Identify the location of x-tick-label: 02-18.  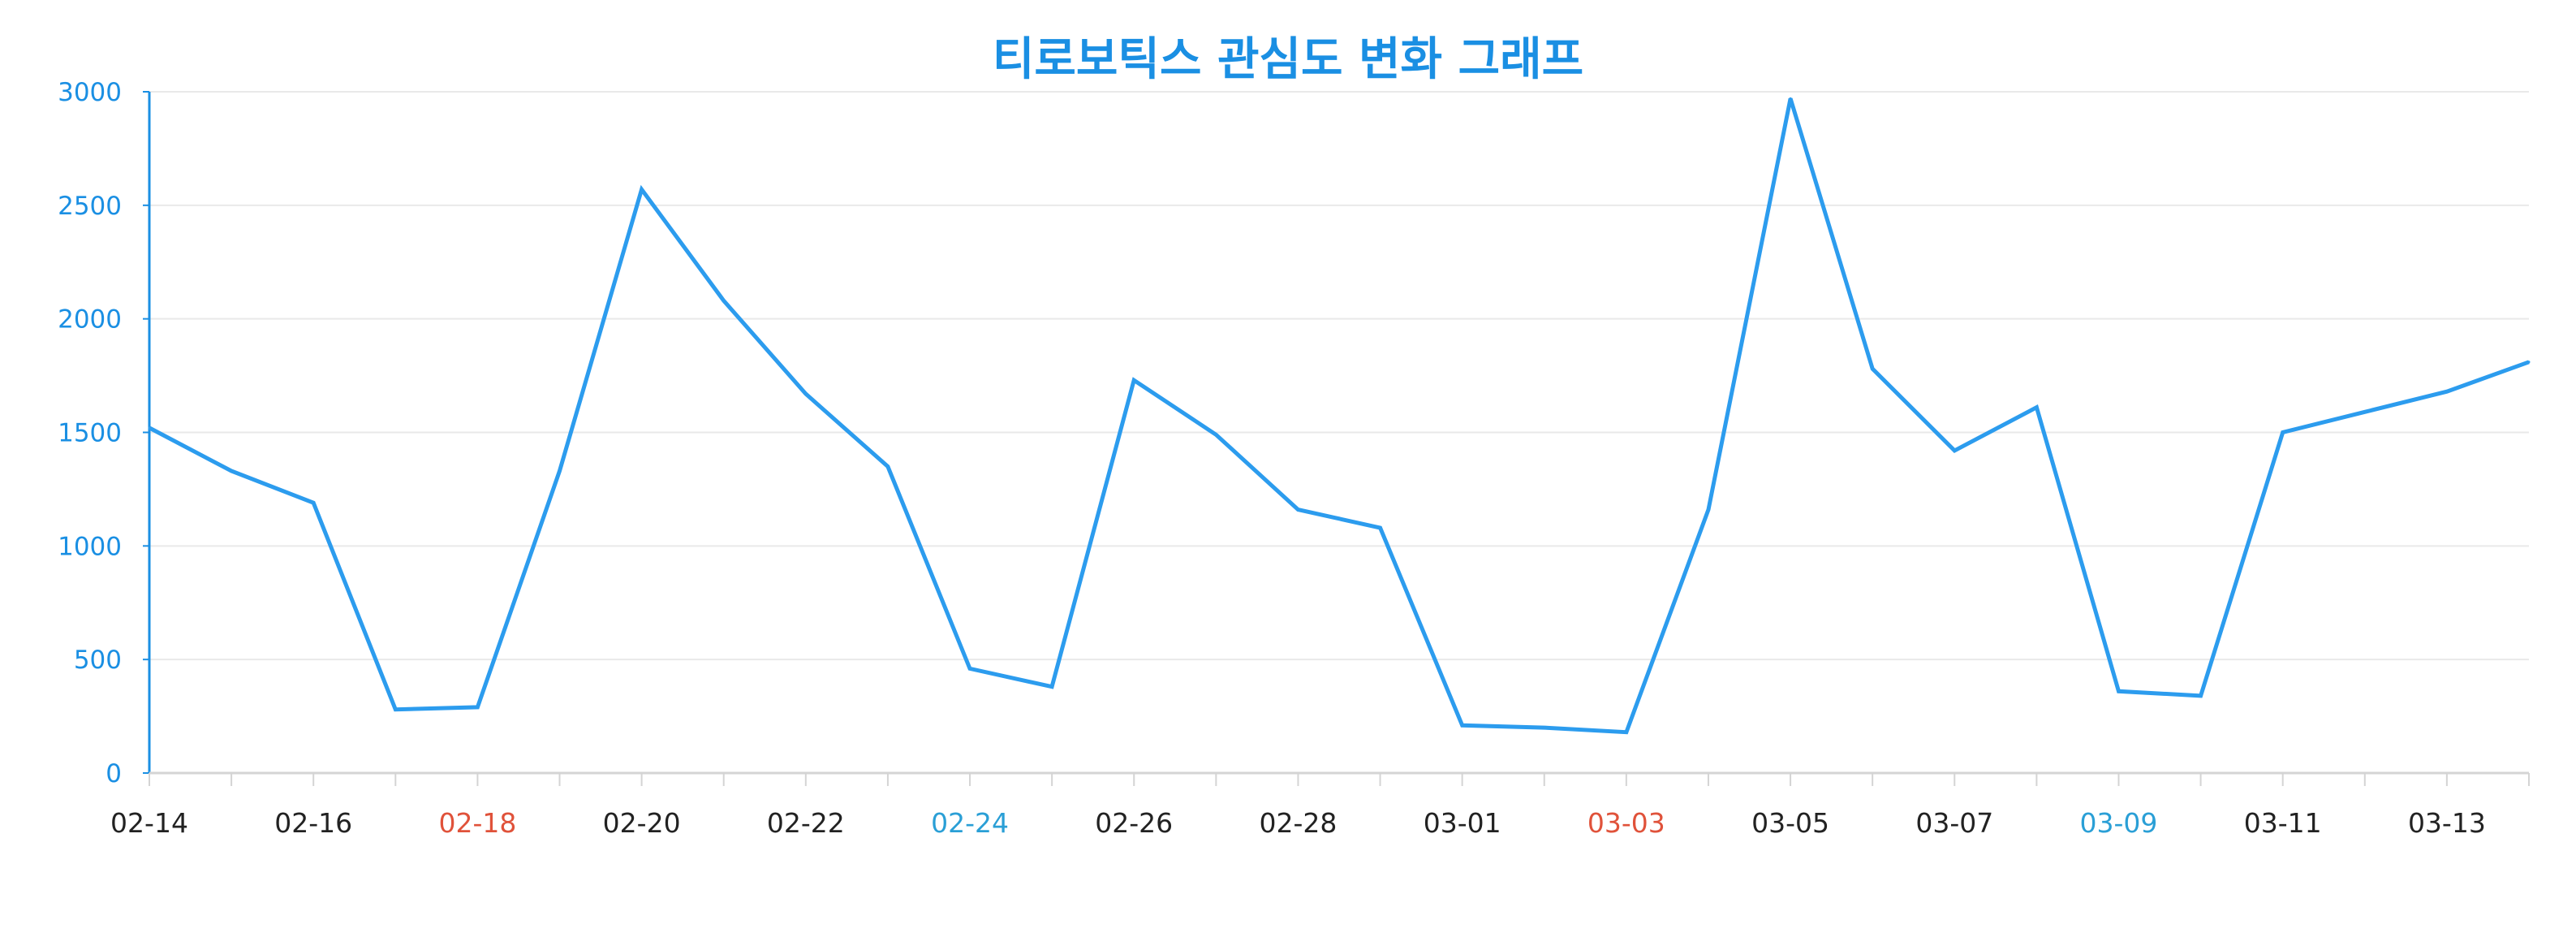
(477, 823).